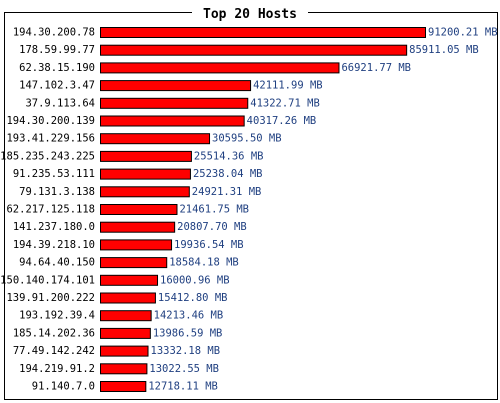 The image size is (500, 403). What do you see at coordinates (57, 263) in the screenshot?
I see `host-label: 94.64.40.150` at bounding box center [57, 263].